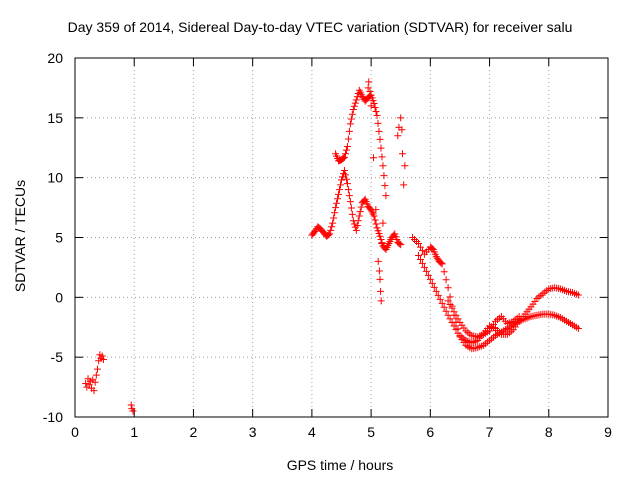  What do you see at coordinates (53, 417) in the screenshot?
I see `y-tick-label: -10` at bounding box center [53, 417].